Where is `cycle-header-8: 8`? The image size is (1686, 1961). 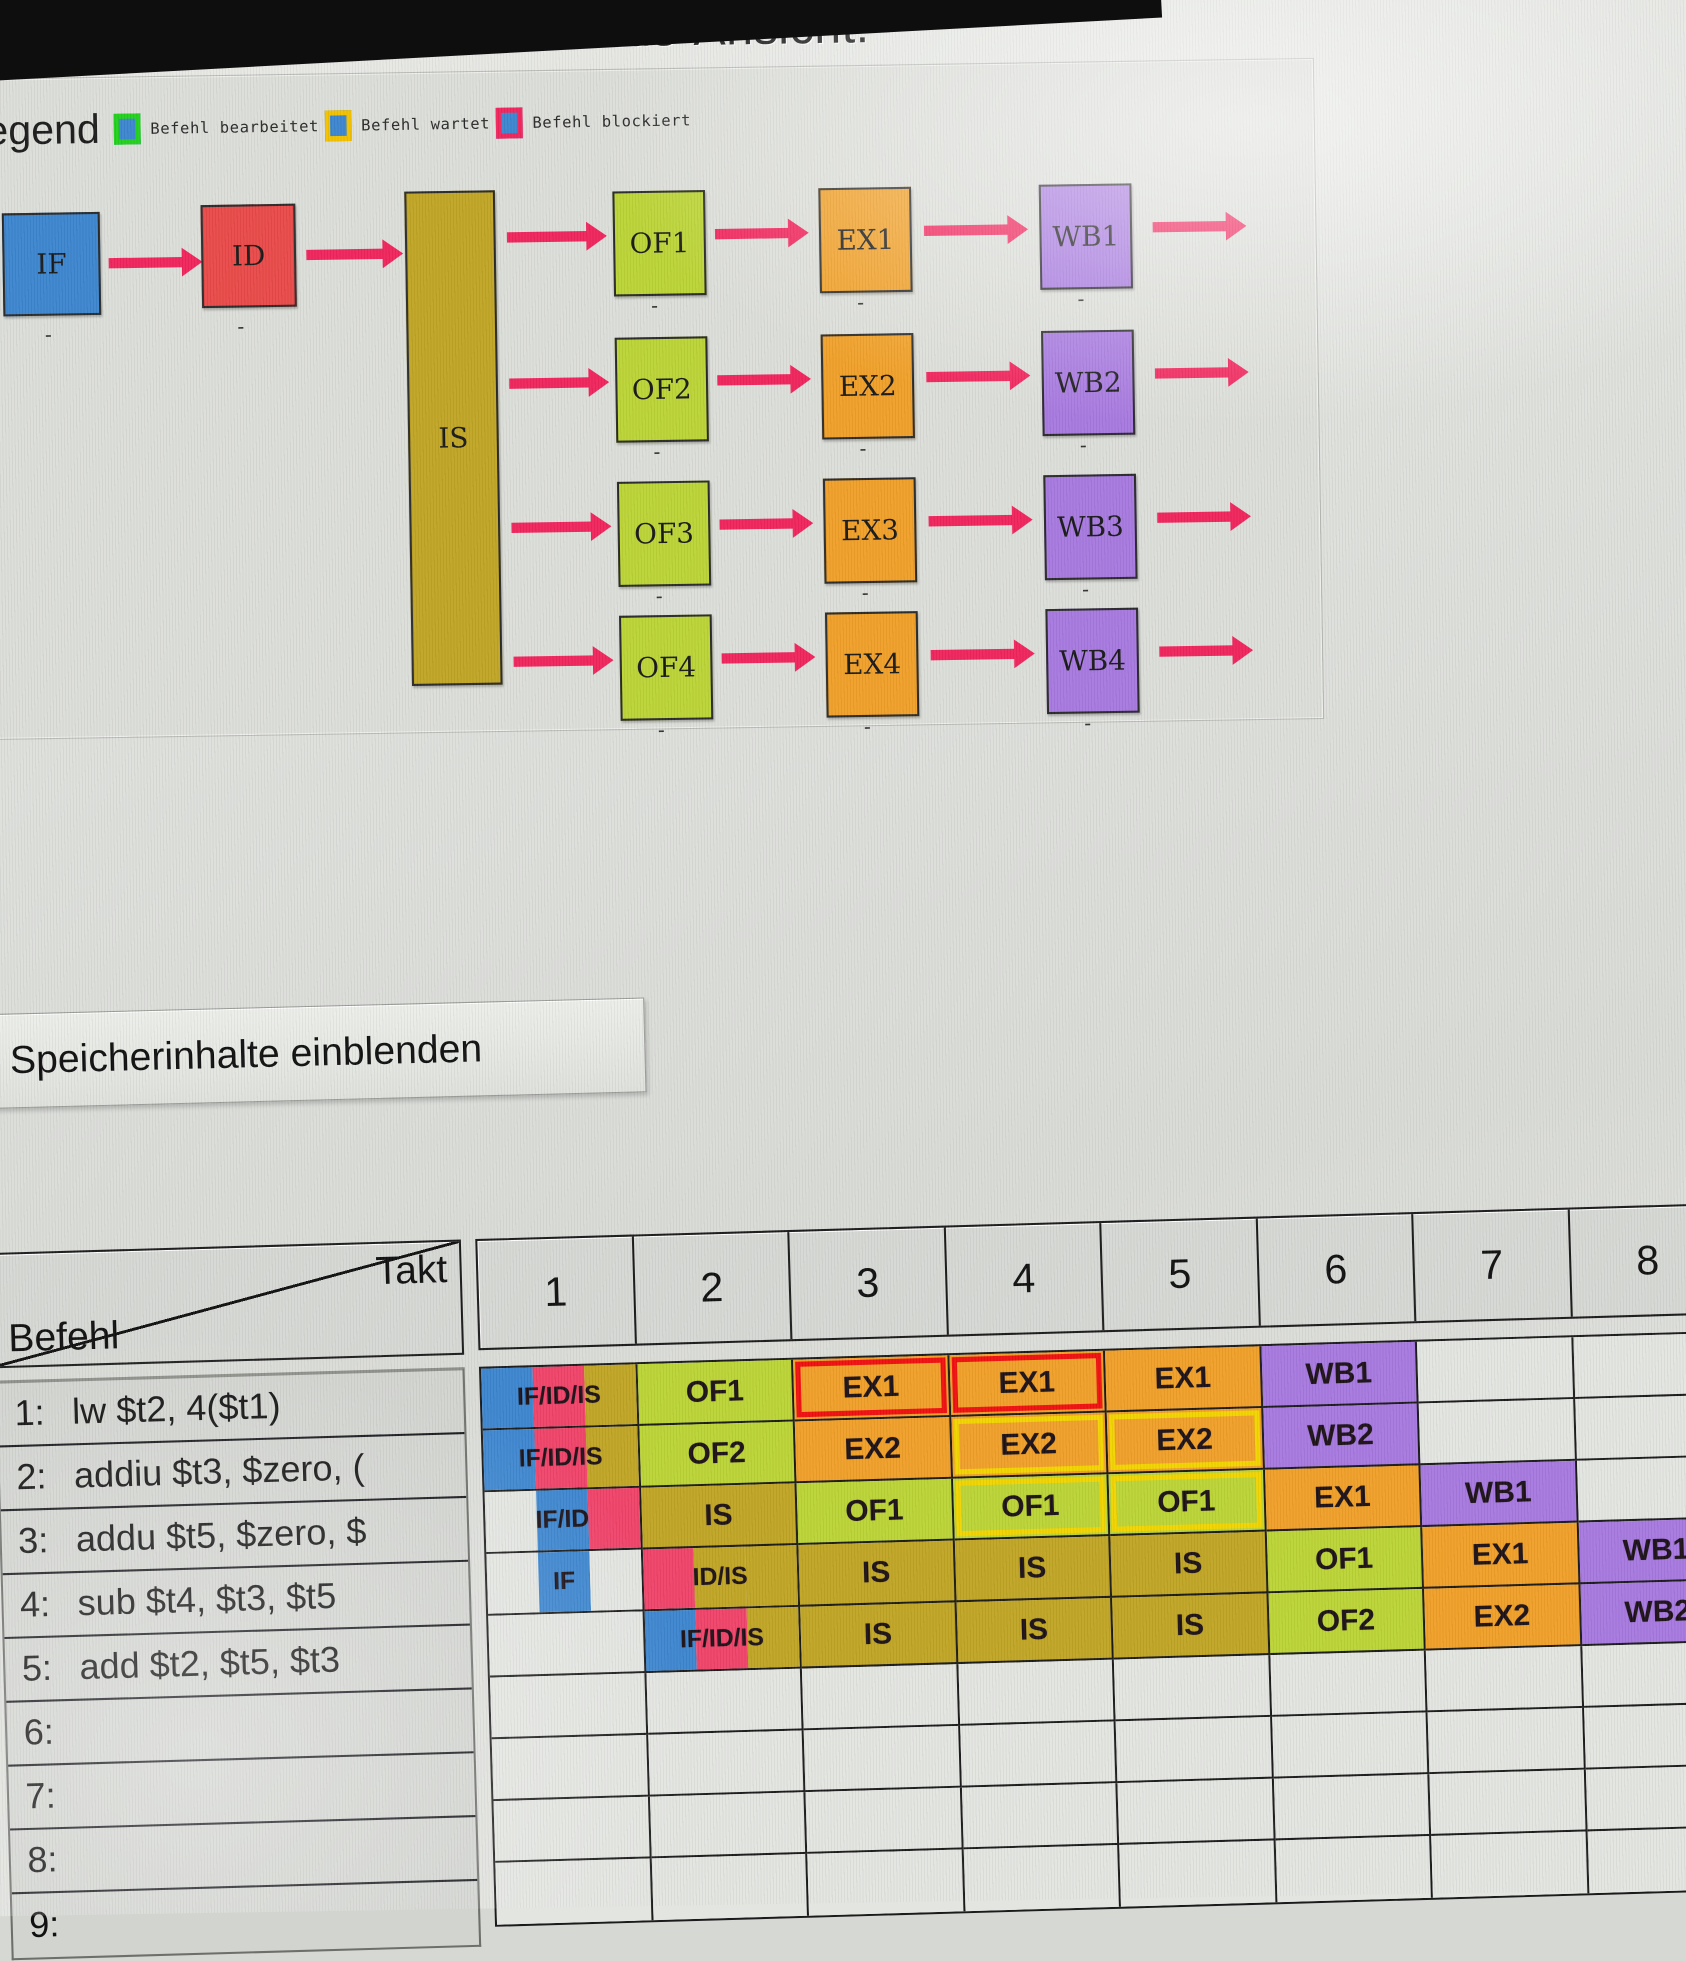
cycle-header-8: 8 is located at coordinates (1647, 1260).